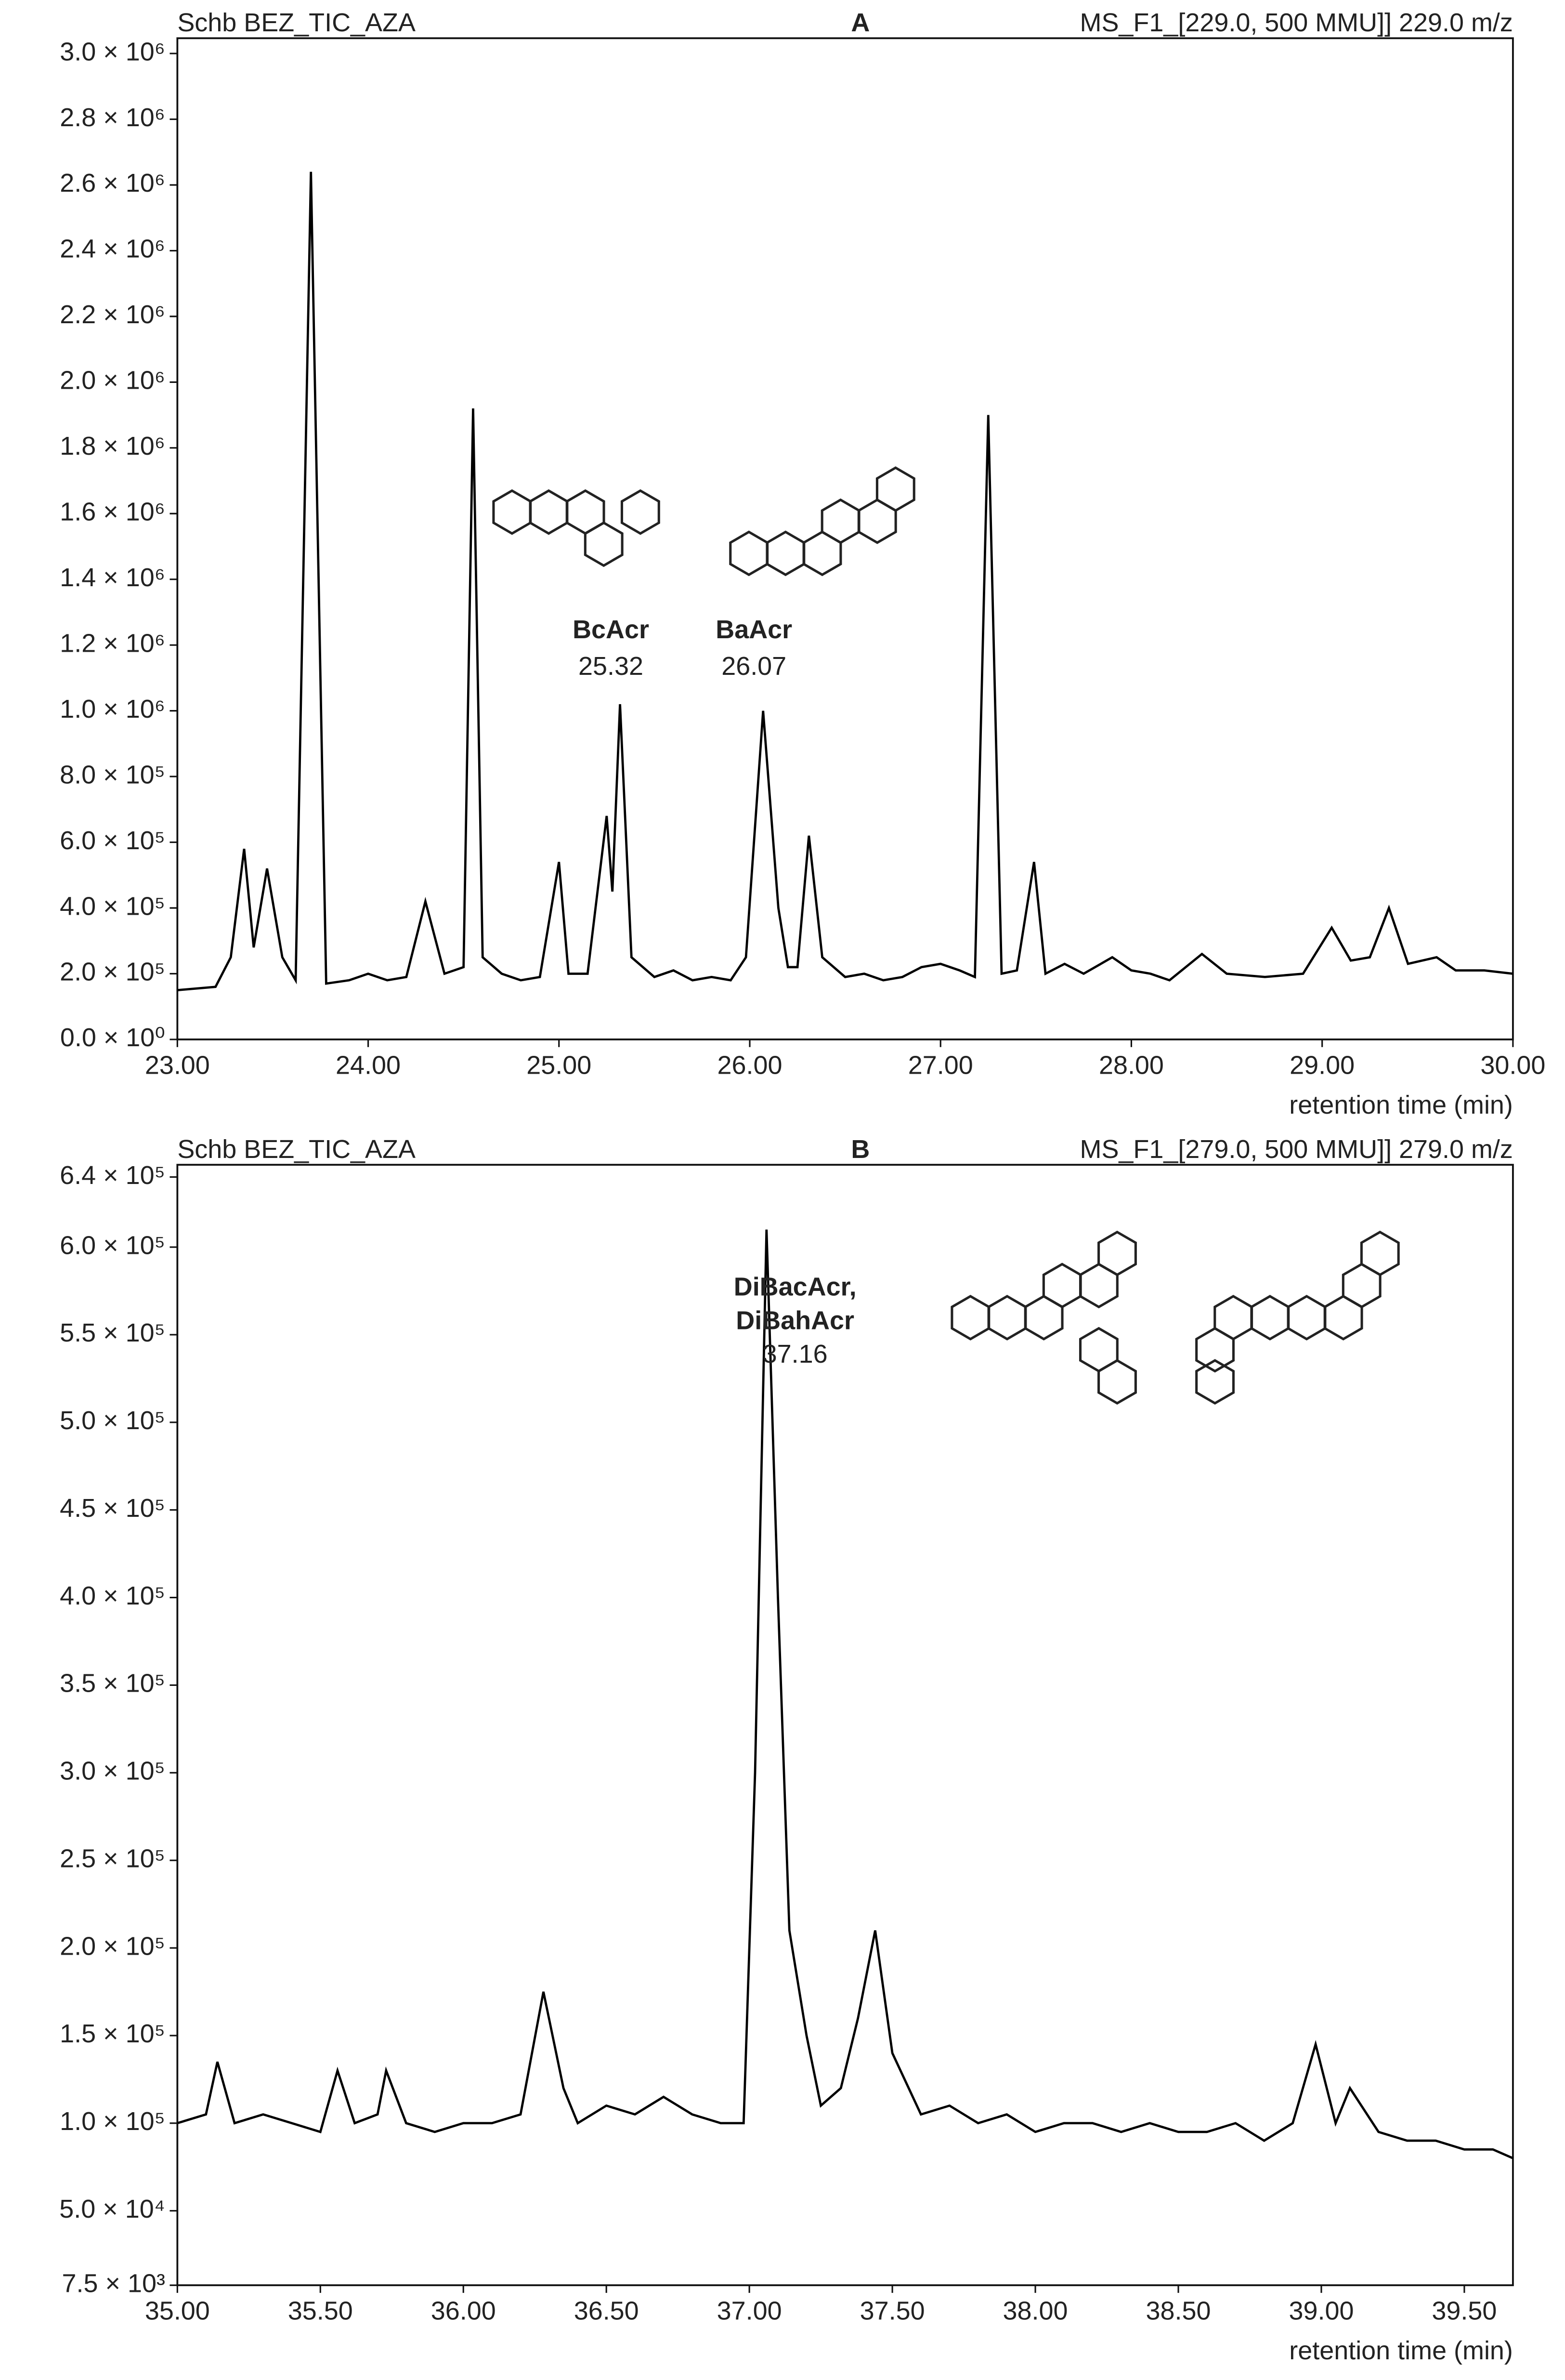 Image resolution: width=1565 pixels, height=2380 pixels. I want to click on annotation-name: BcAcr, so click(611, 630).